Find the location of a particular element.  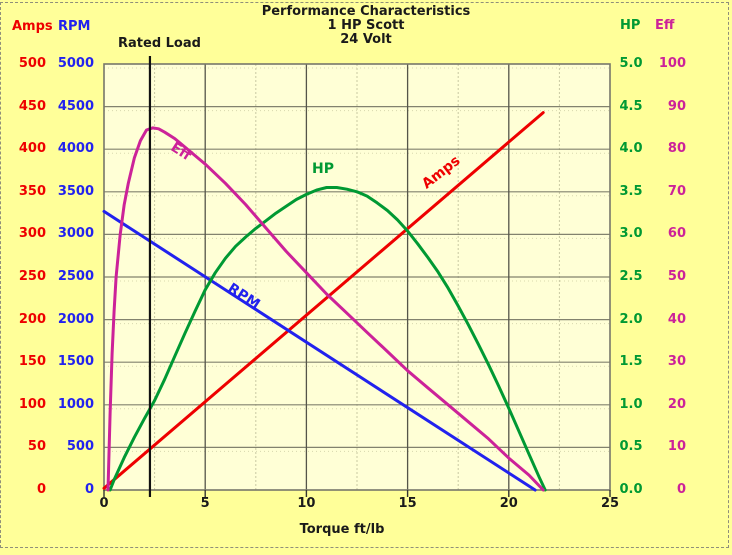

amps-scale-label: 200 is located at coordinates (32, 319).